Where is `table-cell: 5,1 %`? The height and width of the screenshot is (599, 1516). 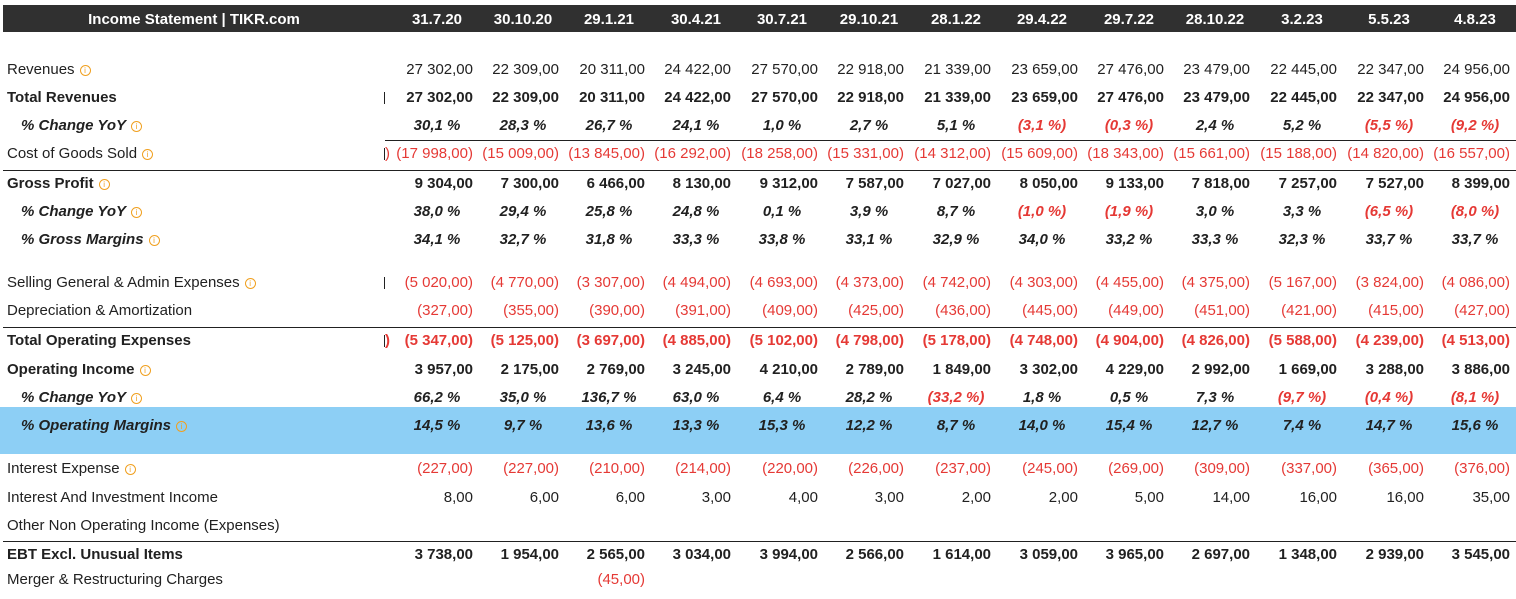
table-cell: 5,1 % is located at coordinates (956, 125).